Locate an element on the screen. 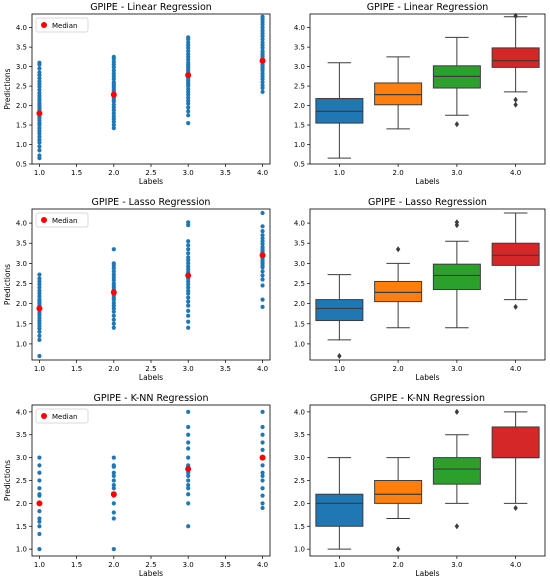 The width and height of the screenshot is (550, 582). y-axis-label: Predictions is located at coordinates (7, 88).